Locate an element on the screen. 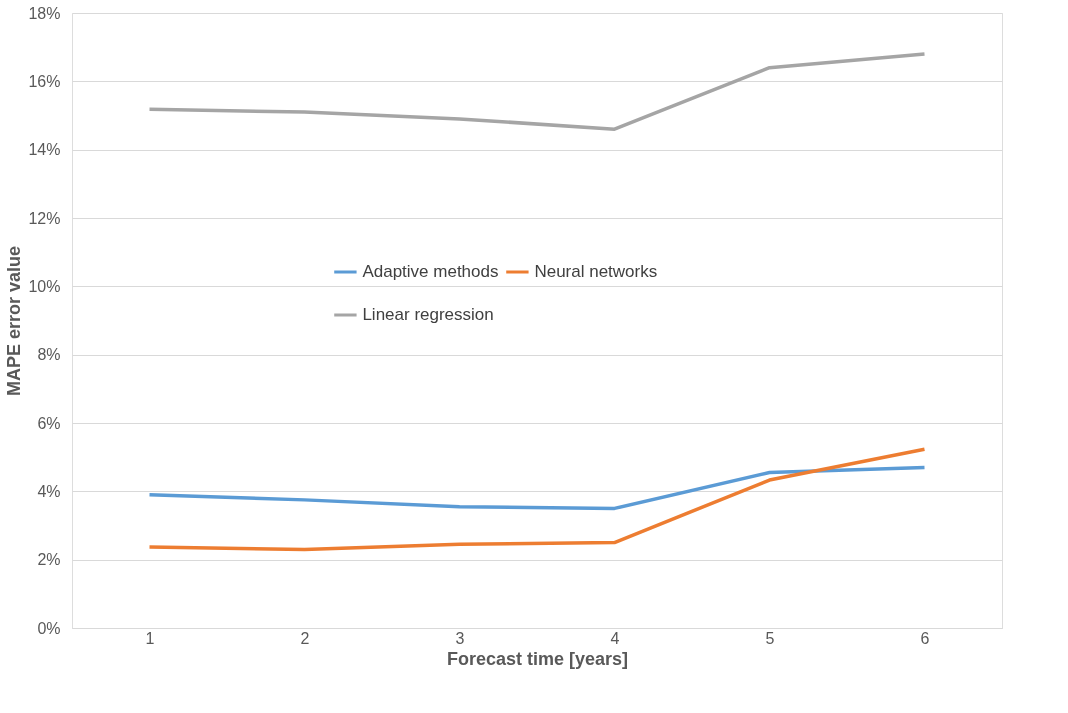  y-tick-label: 0% is located at coordinates (49, 628).